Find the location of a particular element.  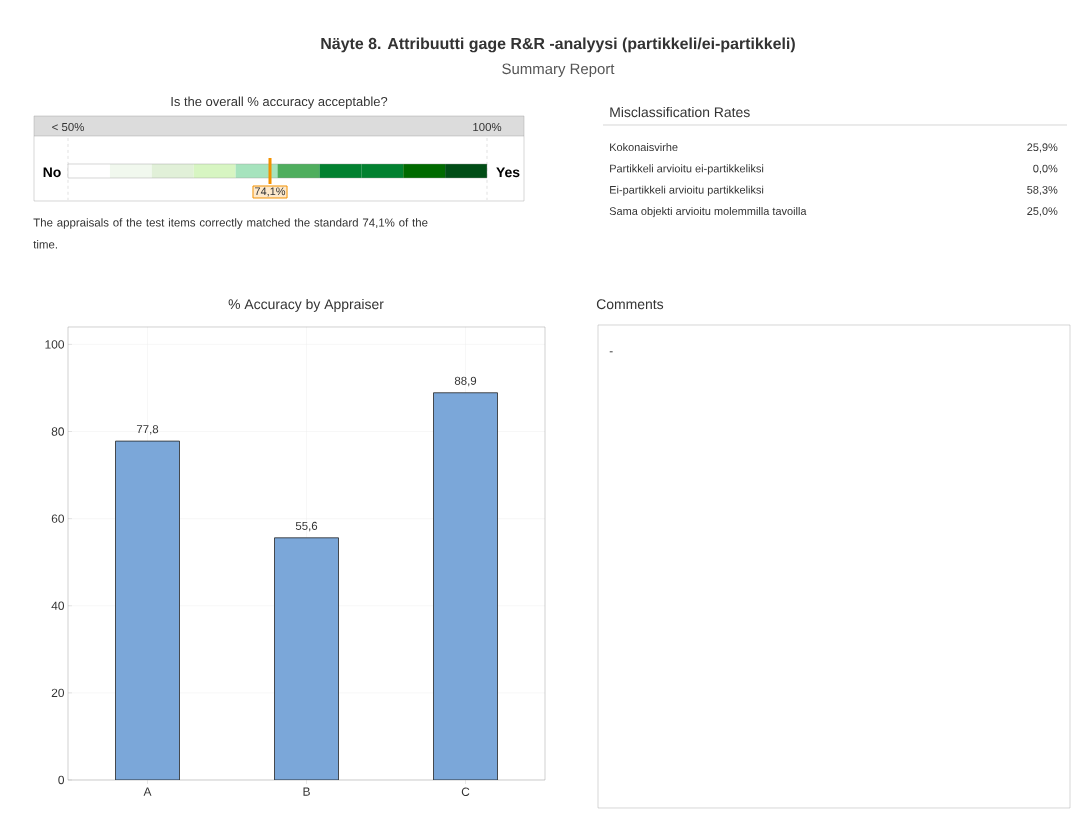

text: Näyte 8. Attribuutti gage R&R -analyysi (partikkeli/ei-partikkeli) is located at coordinates (558, 45).